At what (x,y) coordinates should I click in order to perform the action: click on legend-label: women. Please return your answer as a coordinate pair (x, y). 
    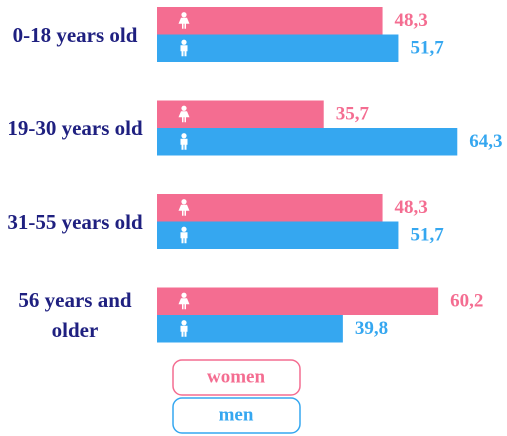
    Looking at the image, I should click on (236, 376).